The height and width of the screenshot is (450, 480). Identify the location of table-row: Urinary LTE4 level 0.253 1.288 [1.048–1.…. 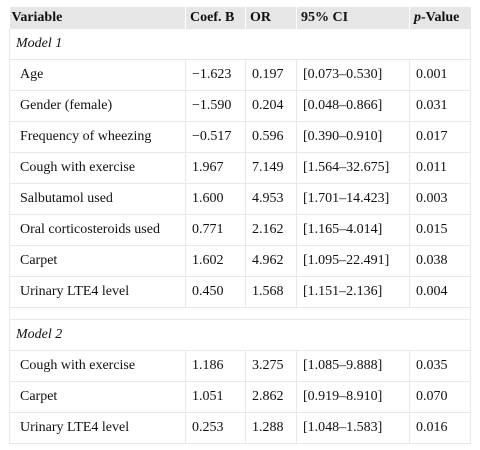
(240, 428).